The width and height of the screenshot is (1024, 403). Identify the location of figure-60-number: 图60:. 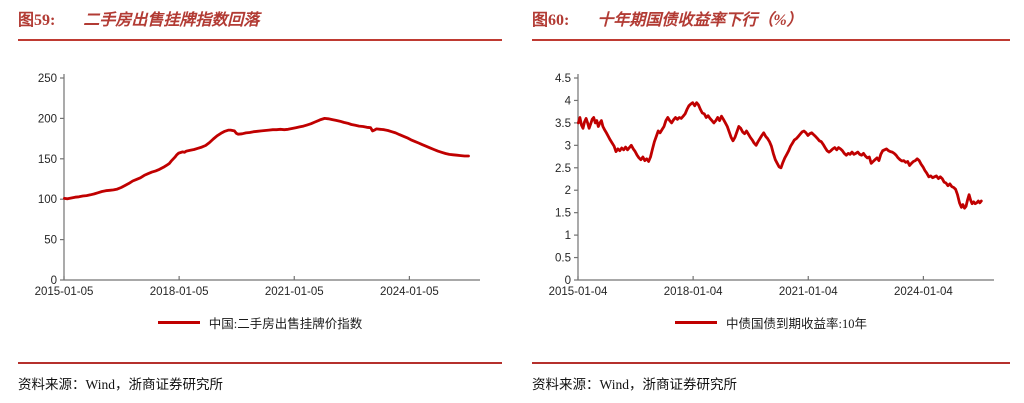
(551, 20).